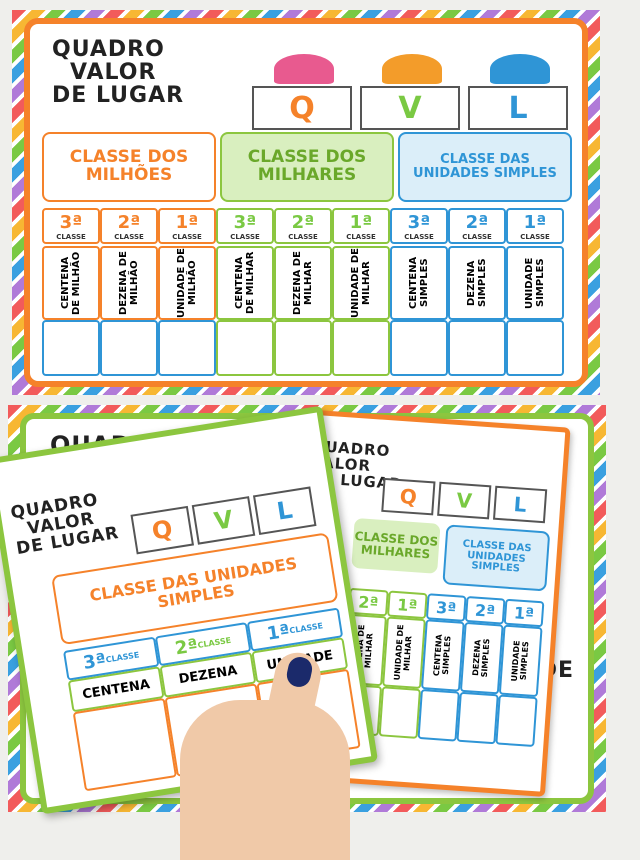 The height and width of the screenshot is (860, 640). Describe the element at coordinates (302, 108) in the screenshot. I see `q-letter: Q` at that location.